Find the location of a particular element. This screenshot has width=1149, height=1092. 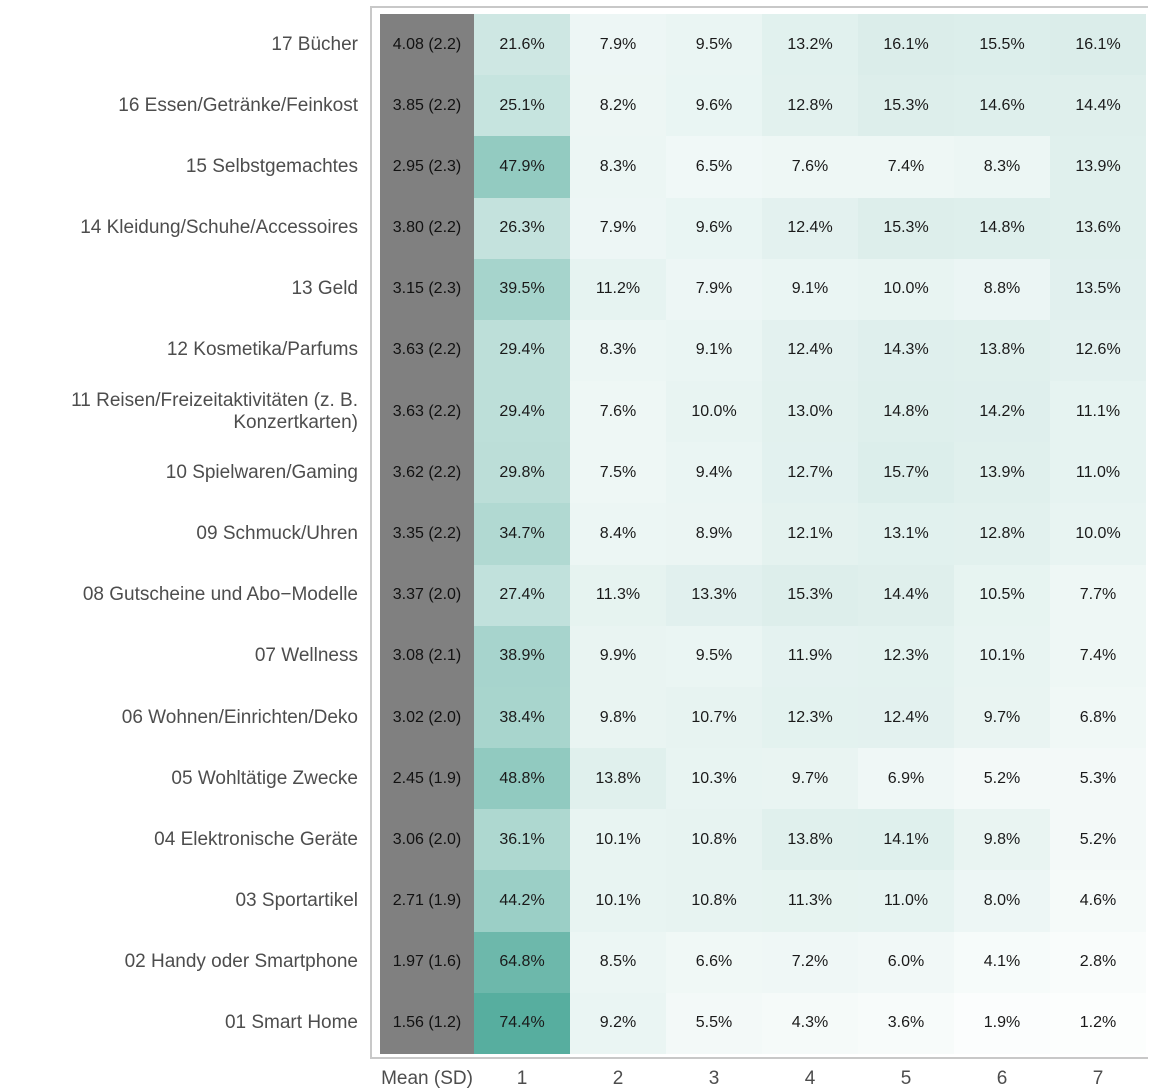

cell-label: 13.8% is located at coordinates (618, 778).